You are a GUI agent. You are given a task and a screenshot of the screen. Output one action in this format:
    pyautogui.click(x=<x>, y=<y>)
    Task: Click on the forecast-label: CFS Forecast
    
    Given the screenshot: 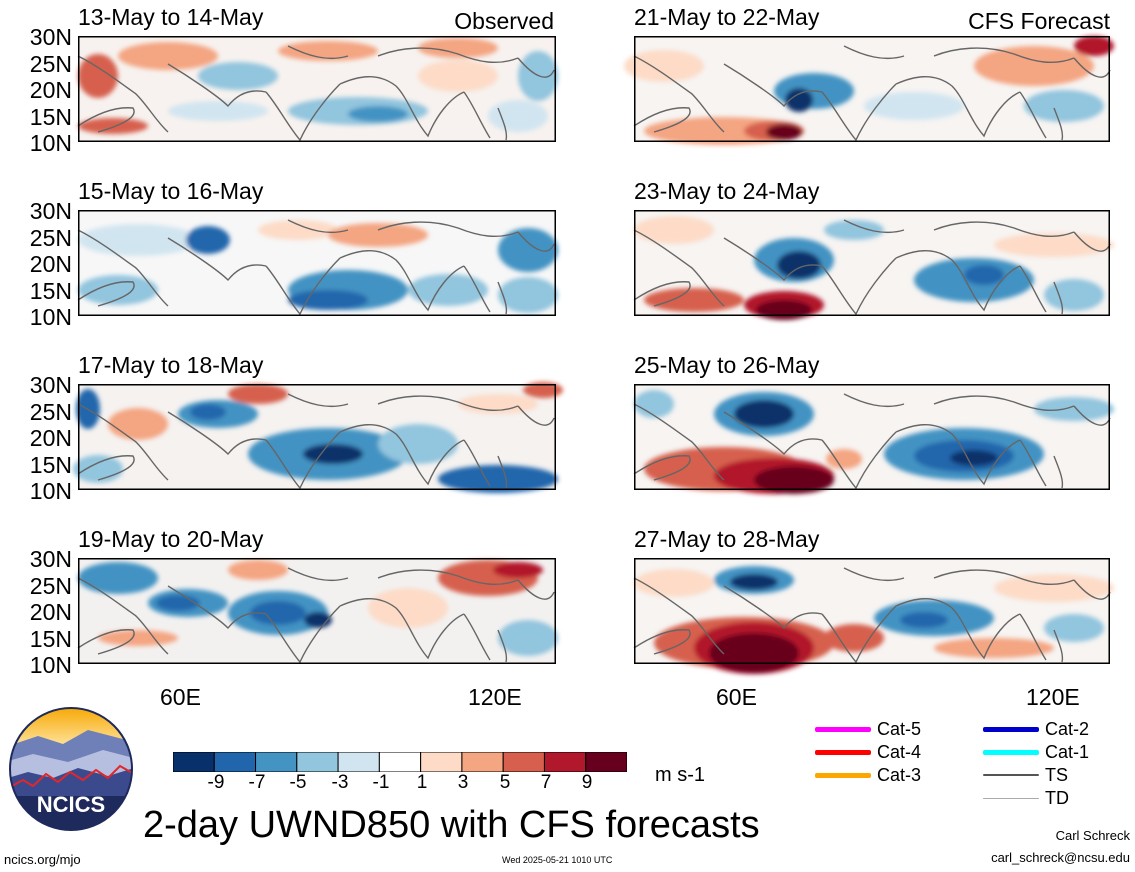 What is the action you would take?
    pyautogui.click(x=1039, y=21)
    